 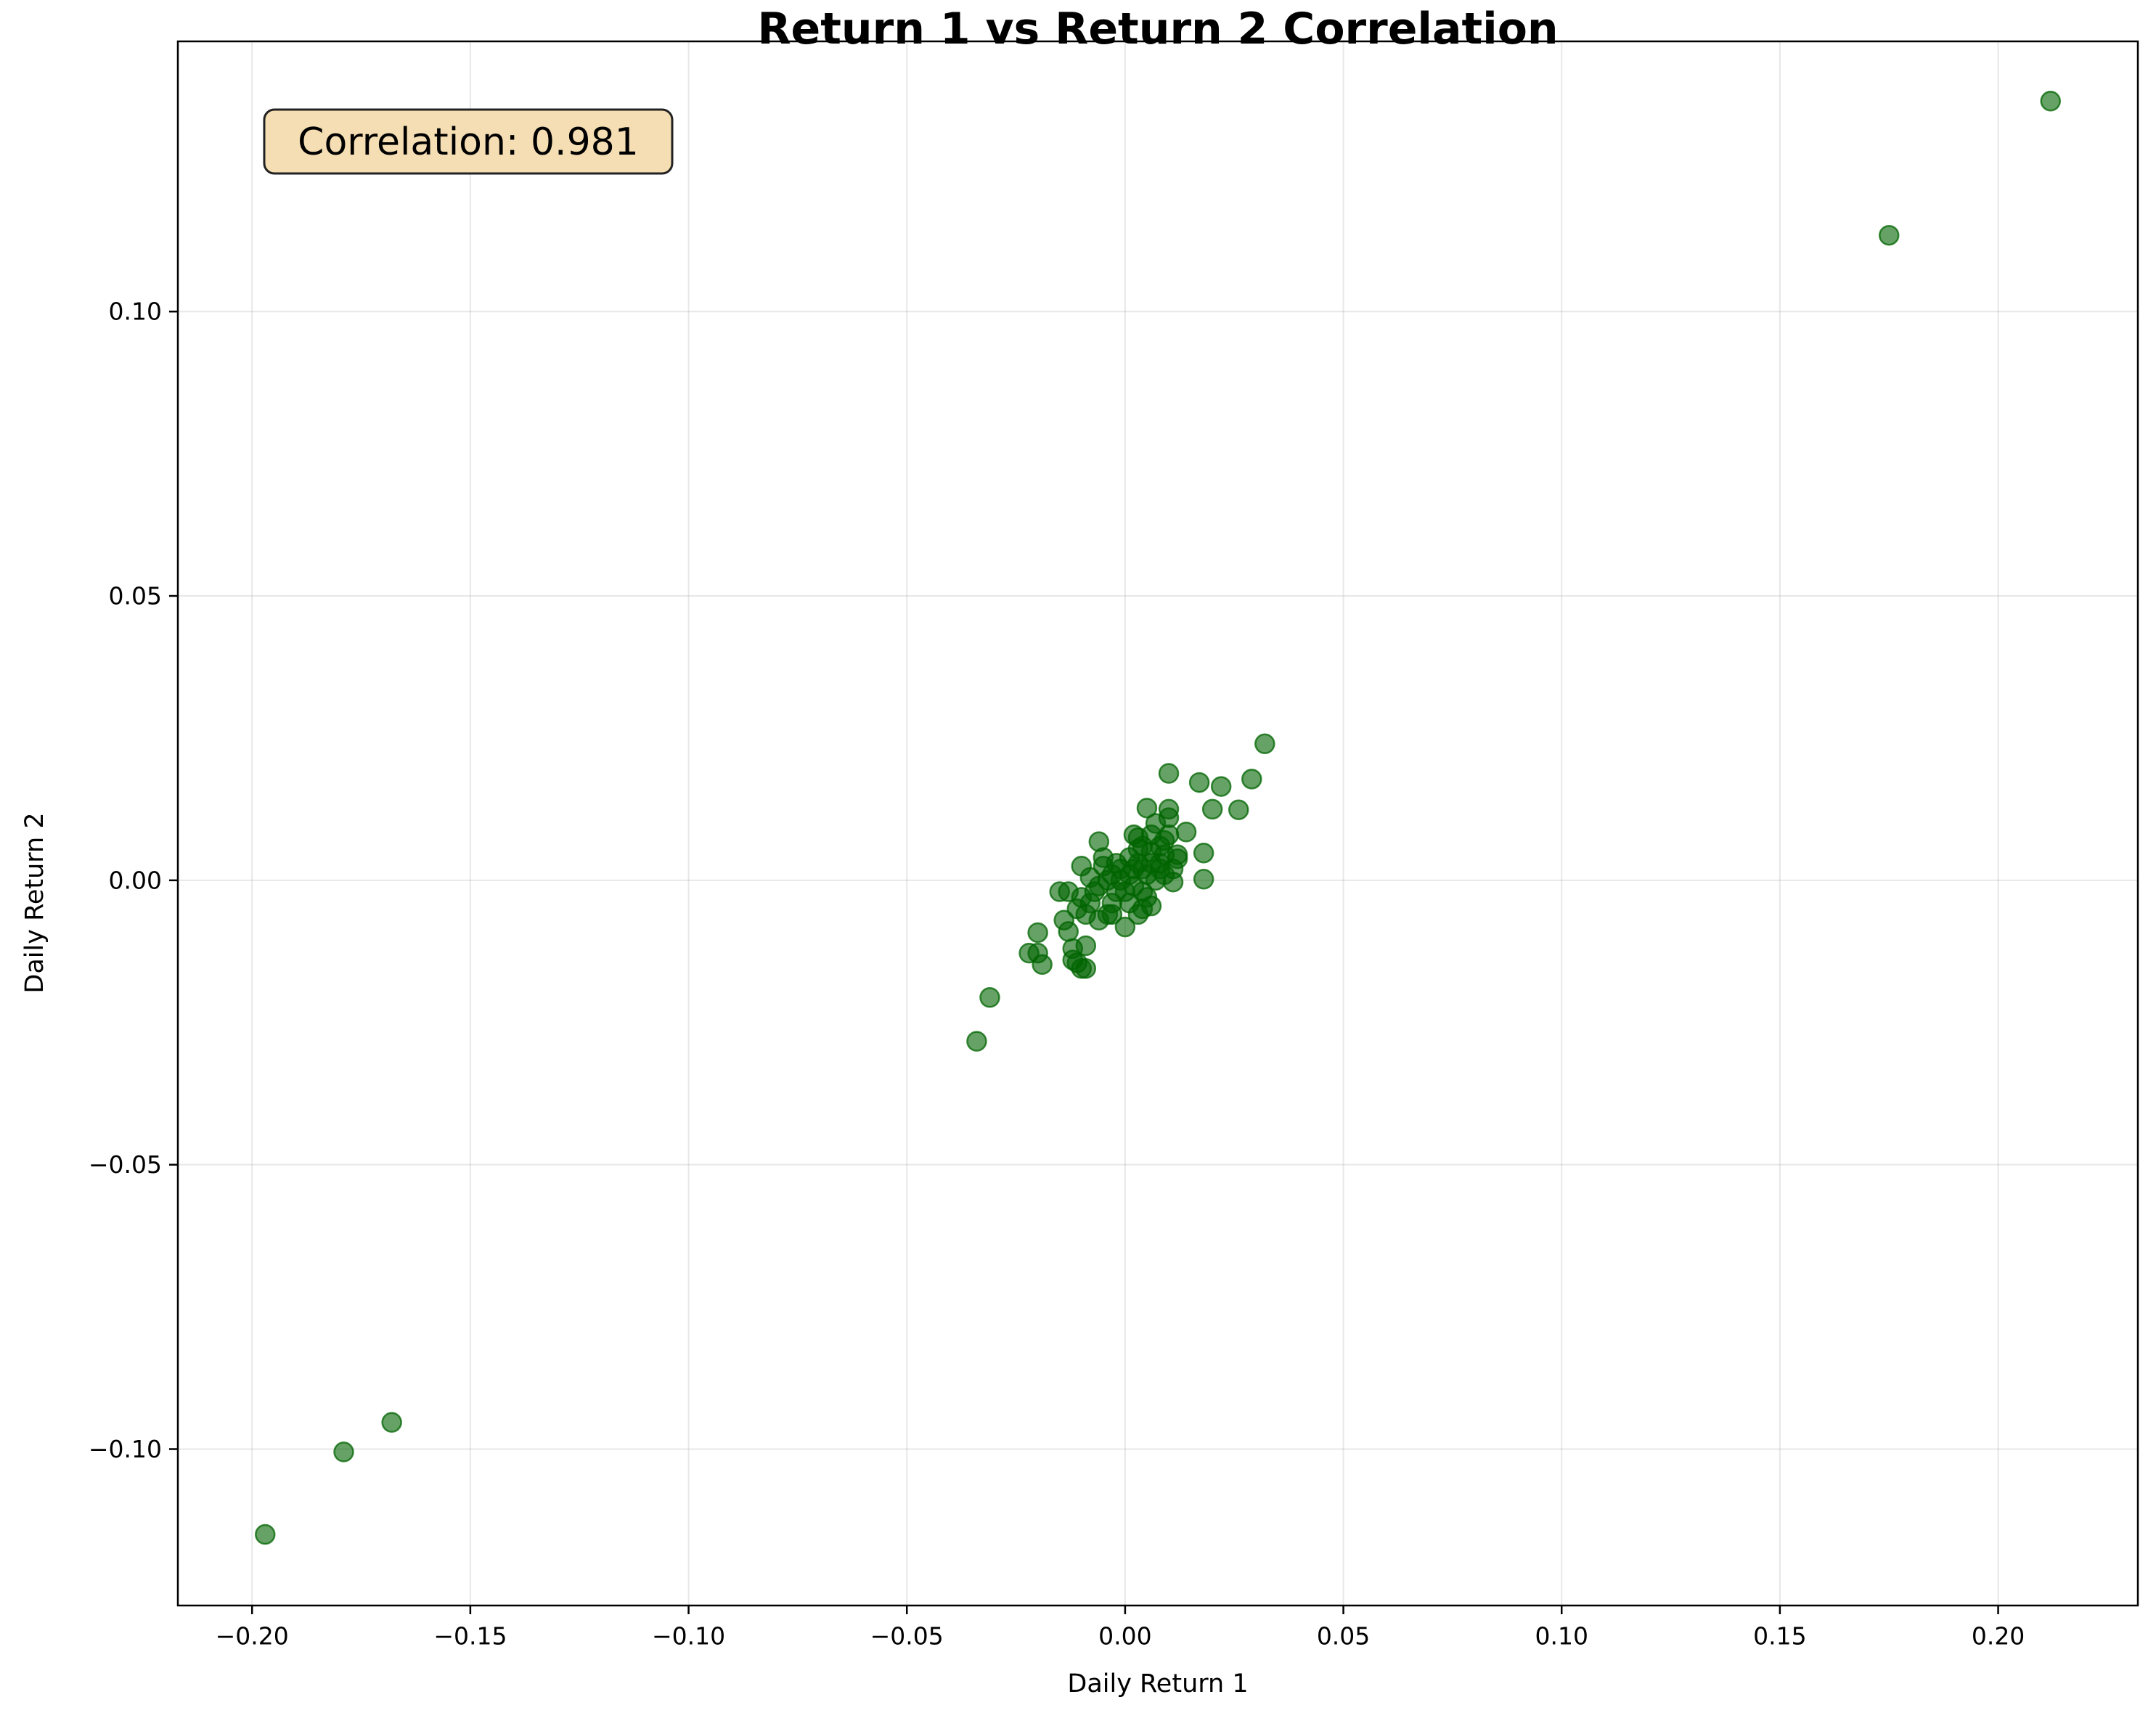 What do you see at coordinates (1780, 1637) in the screenshot?
I see `x-tick-label: 0.15` at bounding box center [1780, 1637].